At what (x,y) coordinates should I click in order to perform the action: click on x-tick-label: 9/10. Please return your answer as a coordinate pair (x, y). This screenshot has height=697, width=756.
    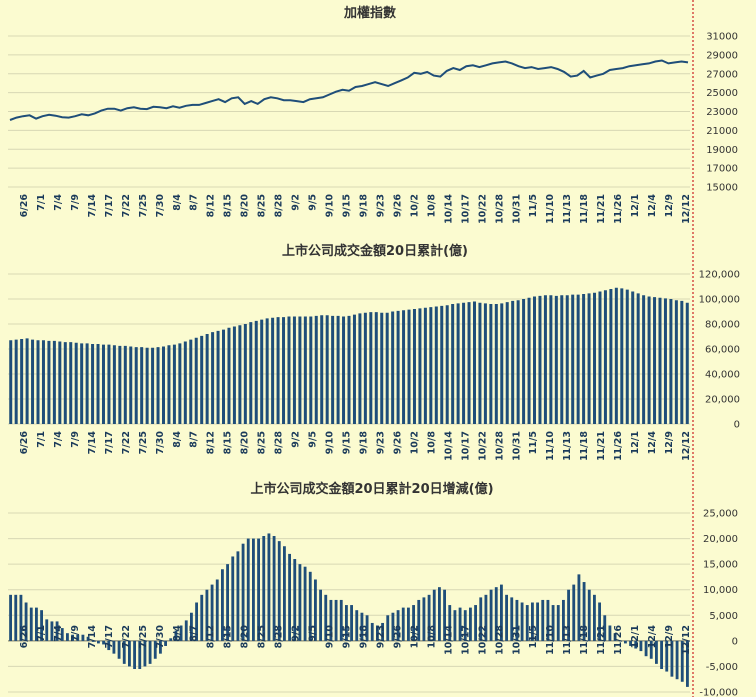
    Looking at the image, I should click on (330, 637).